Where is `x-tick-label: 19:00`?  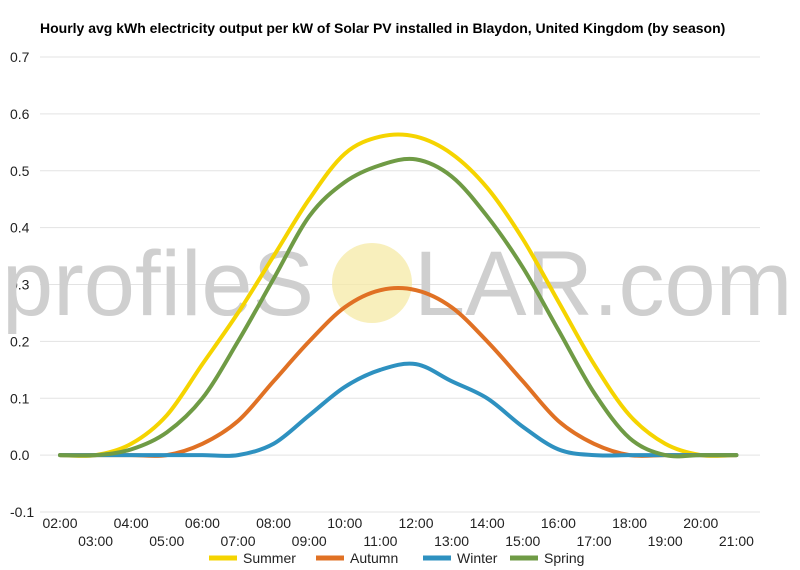
x-tick-label: 19:00 is located at coordinates (665, 541).